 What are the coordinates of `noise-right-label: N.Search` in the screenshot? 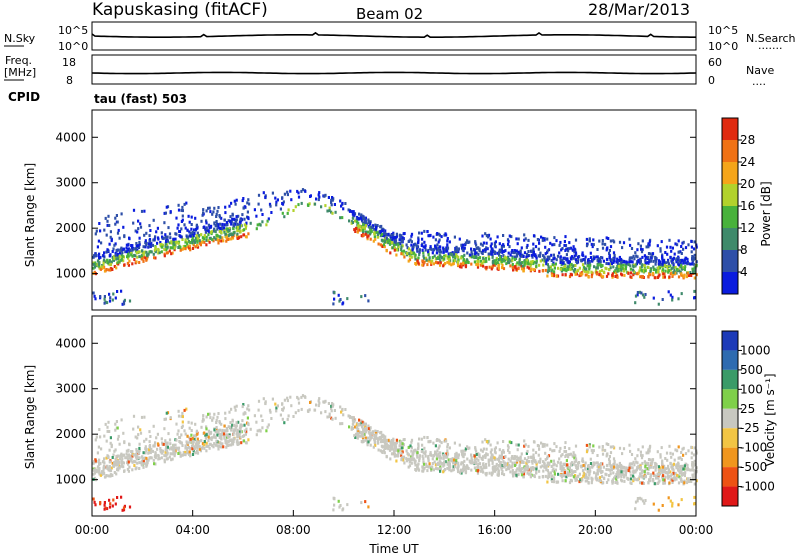 It's located at (771, 38).